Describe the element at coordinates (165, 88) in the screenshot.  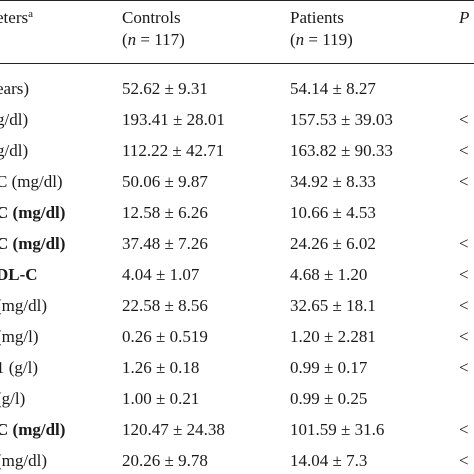
I see `row-controls-value: 52.62 ± 9.31` at that location.